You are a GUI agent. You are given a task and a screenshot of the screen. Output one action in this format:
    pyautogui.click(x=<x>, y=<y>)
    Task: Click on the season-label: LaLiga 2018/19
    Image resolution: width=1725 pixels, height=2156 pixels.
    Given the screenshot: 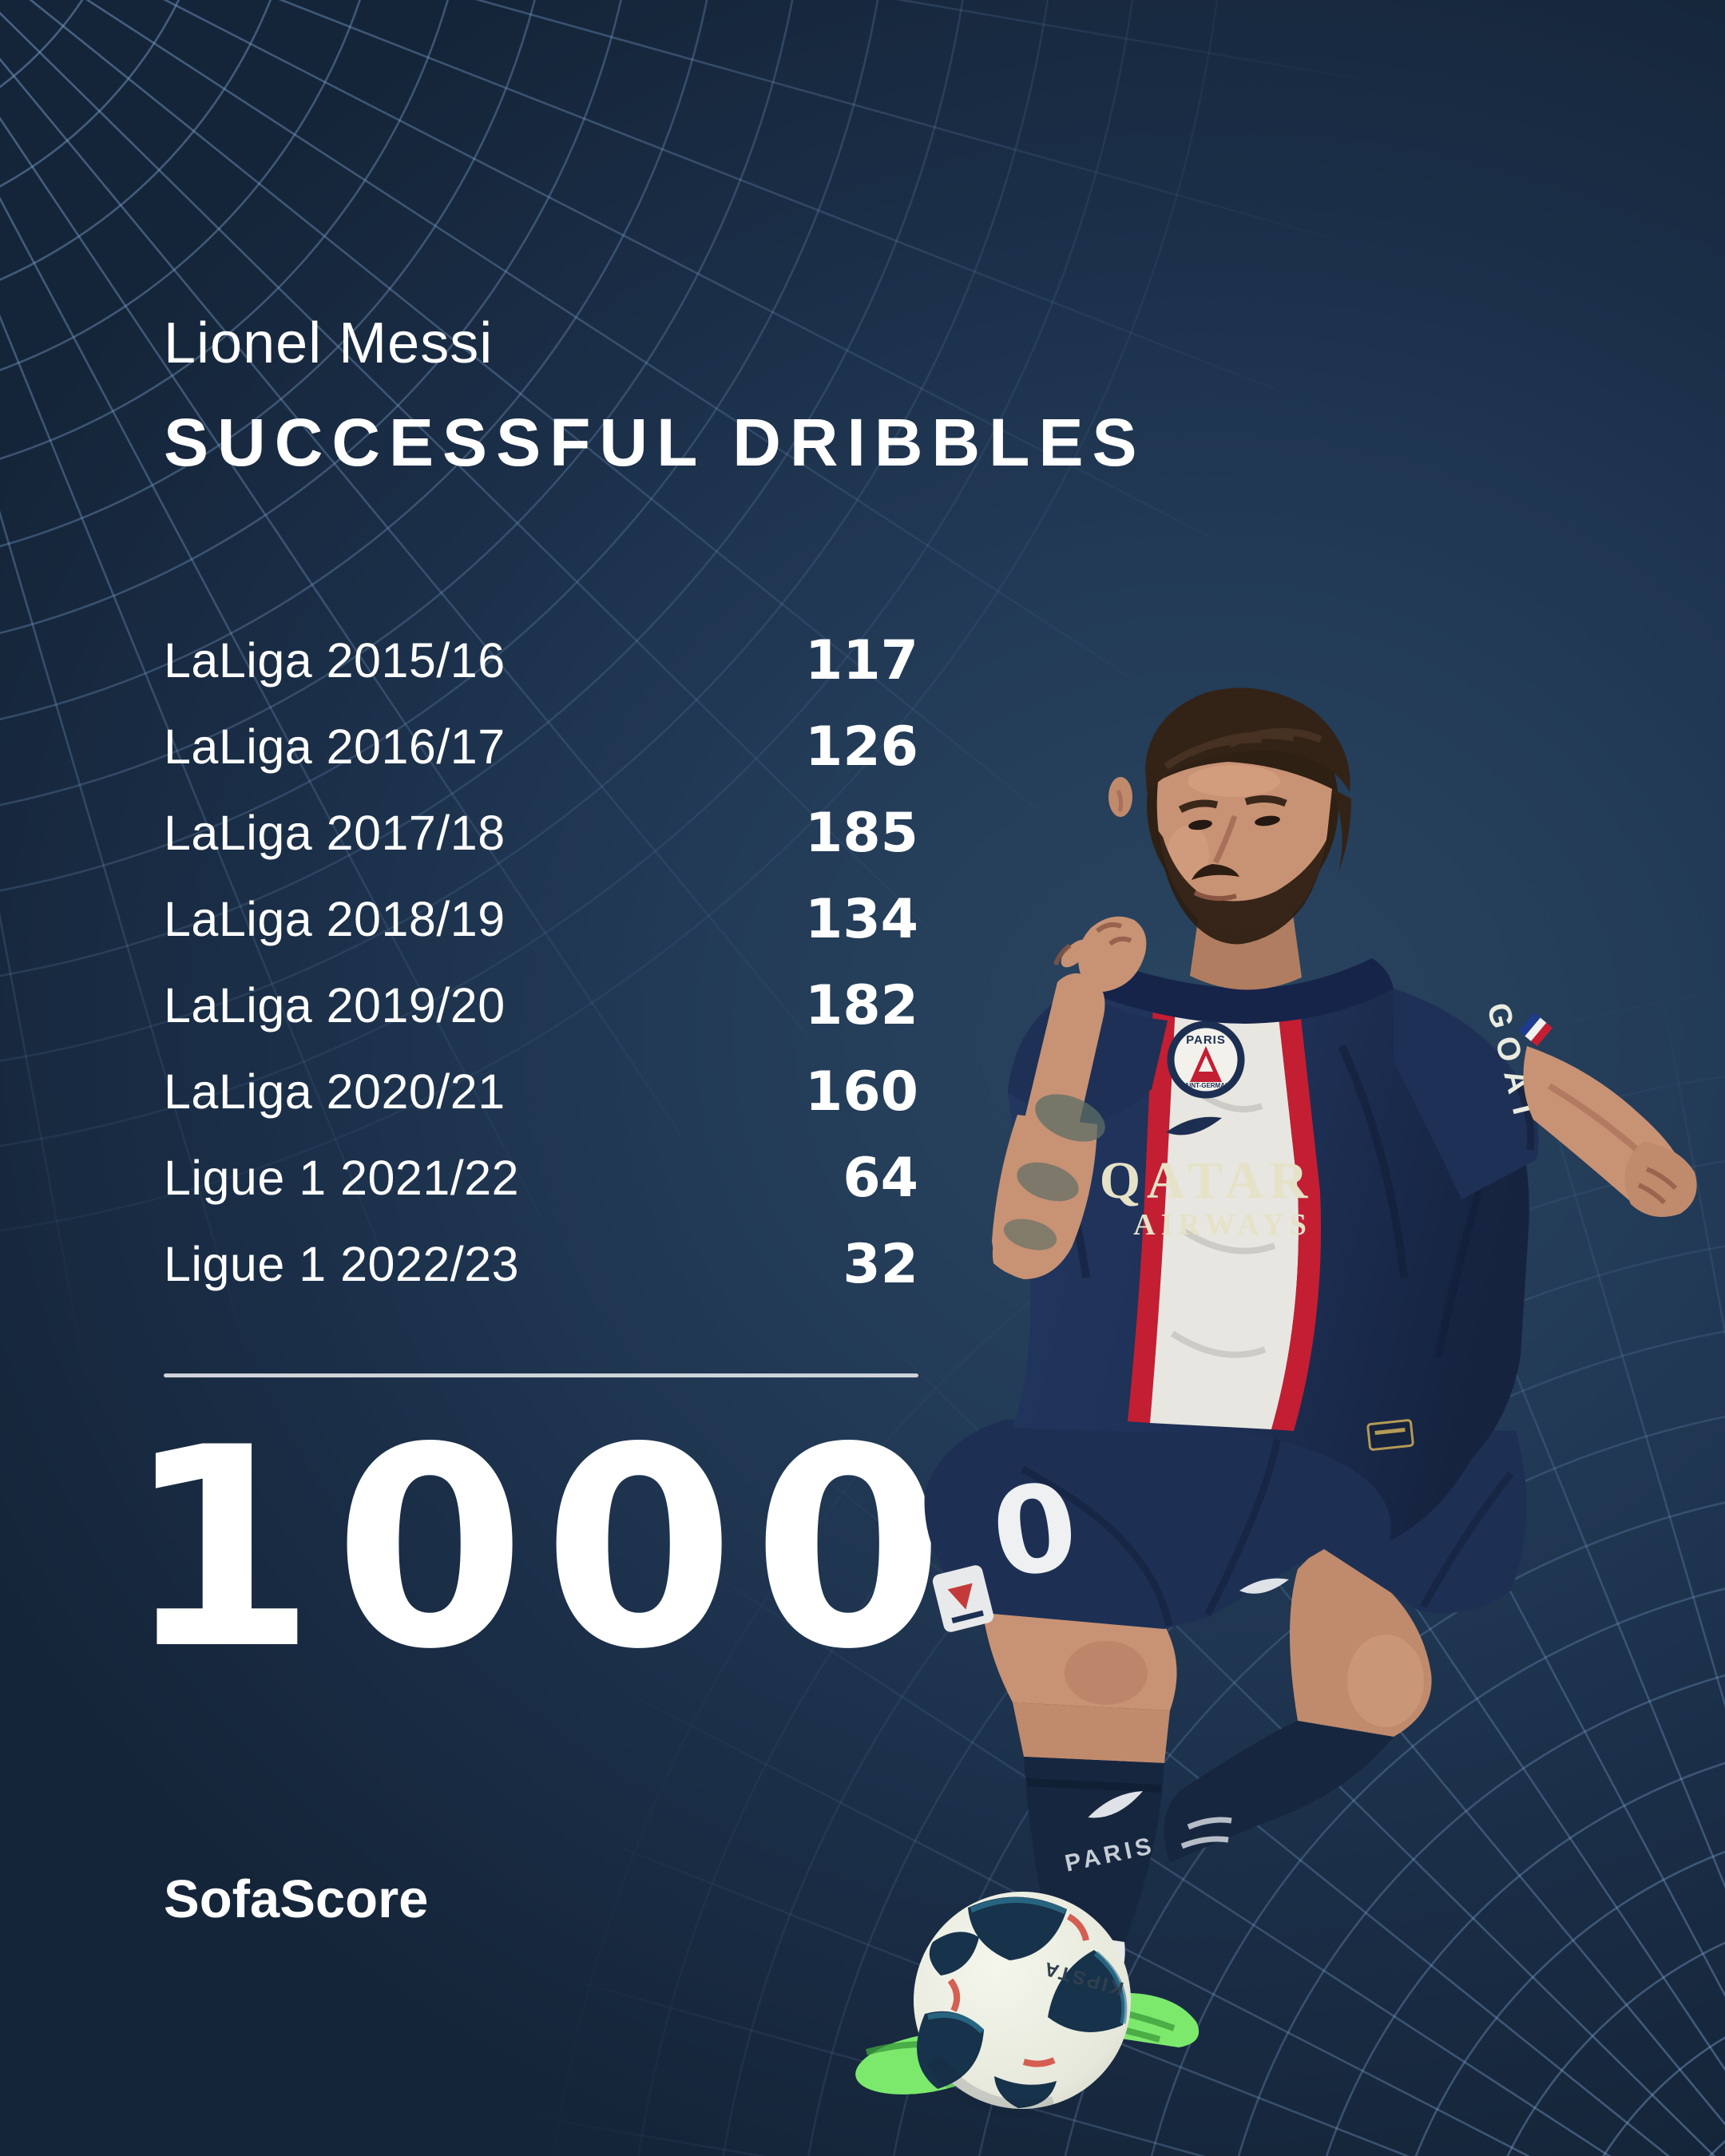 What is the action you would take?
    pyautogui.click(x=335, y=919)
    